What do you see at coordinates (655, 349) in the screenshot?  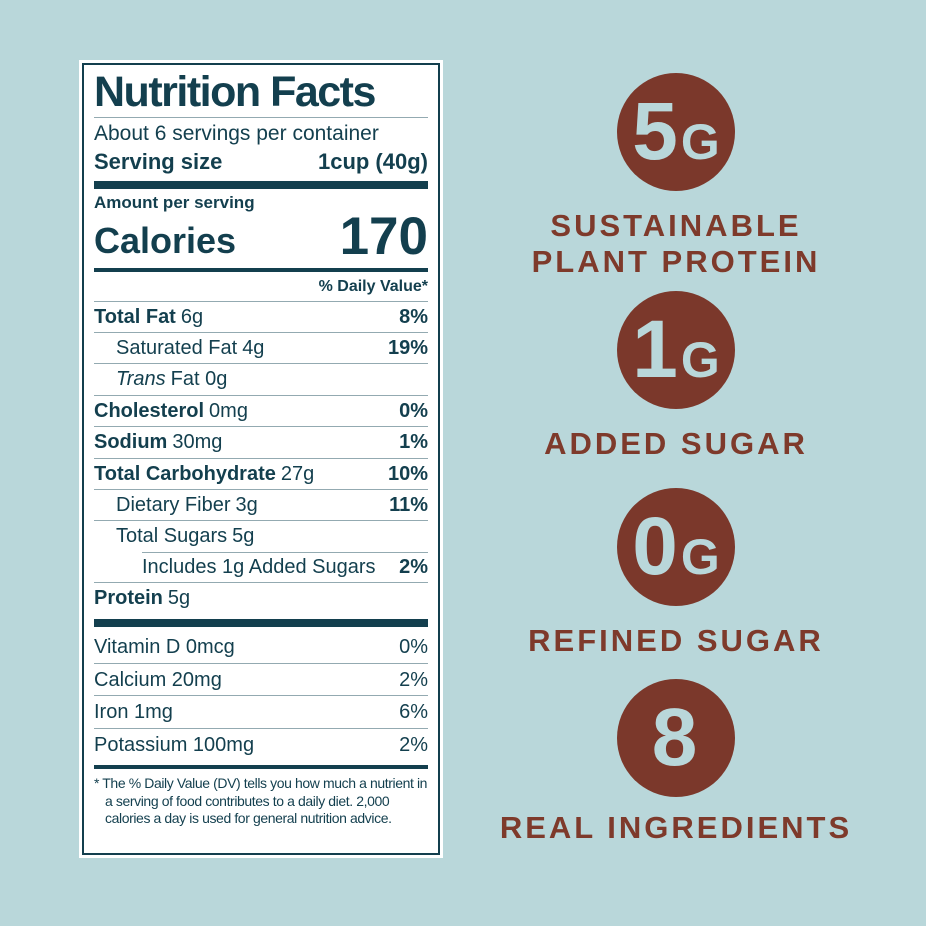 I see `badge-value: 1` at bounding box center [655, 349].